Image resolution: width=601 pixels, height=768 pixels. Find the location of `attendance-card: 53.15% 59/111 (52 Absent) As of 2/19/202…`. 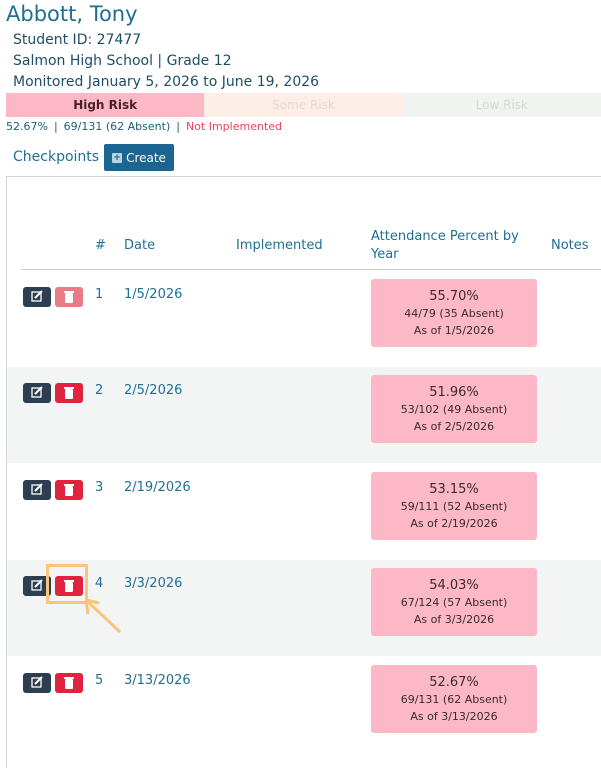

attendance-card: 53.15% 59/111 (52 Absent) As of 2/19/202… is located at coordinates (454, 506).